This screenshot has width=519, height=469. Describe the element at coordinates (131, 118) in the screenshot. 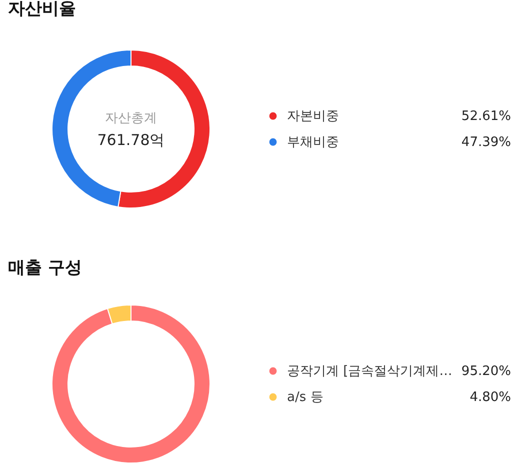

I see `text: 자산총계` at that location.